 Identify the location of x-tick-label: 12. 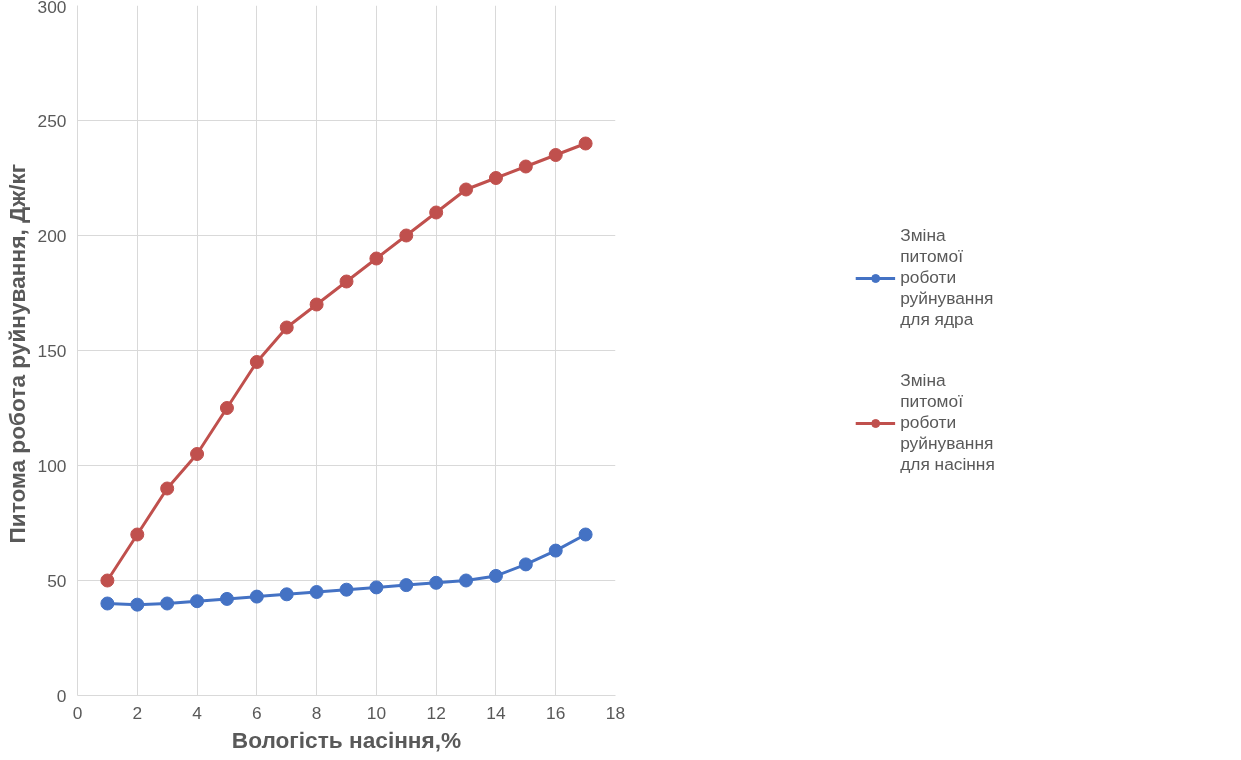
(436, 712).